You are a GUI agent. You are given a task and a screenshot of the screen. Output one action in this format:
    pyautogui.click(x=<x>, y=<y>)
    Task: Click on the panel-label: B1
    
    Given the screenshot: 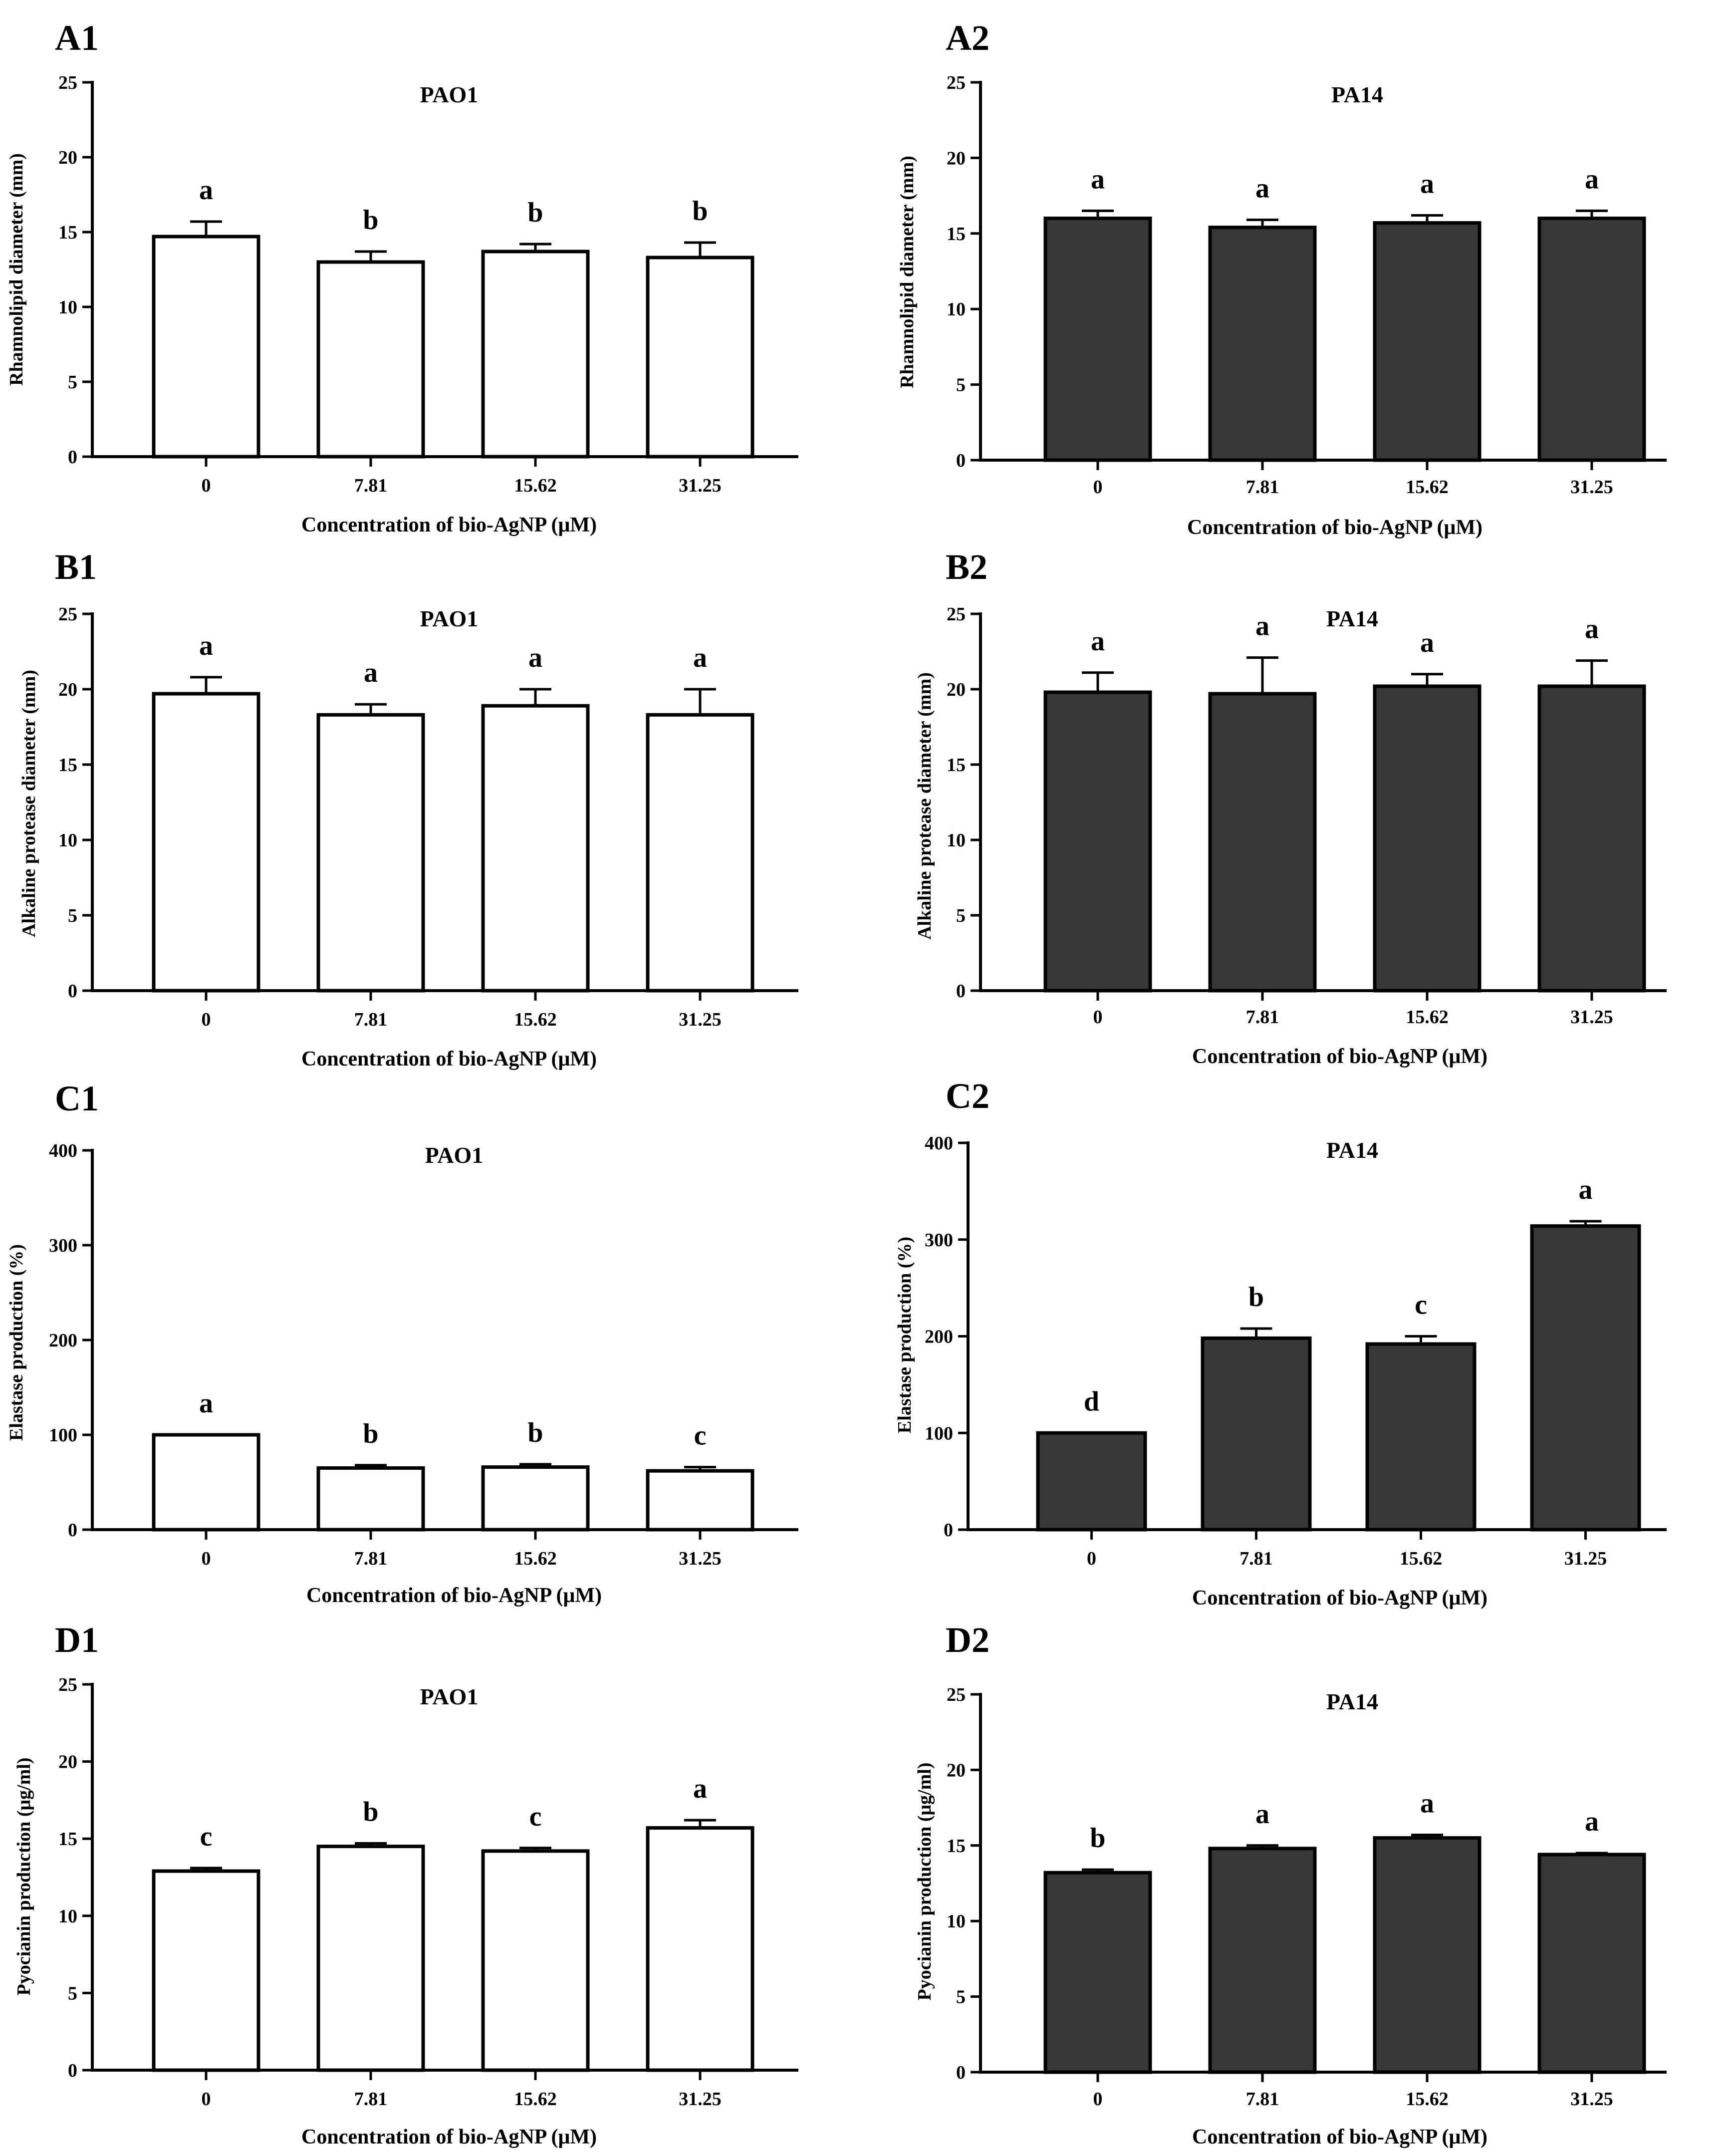 What is the action you would take?
    pyautogui.click(x=76, y=567)
    